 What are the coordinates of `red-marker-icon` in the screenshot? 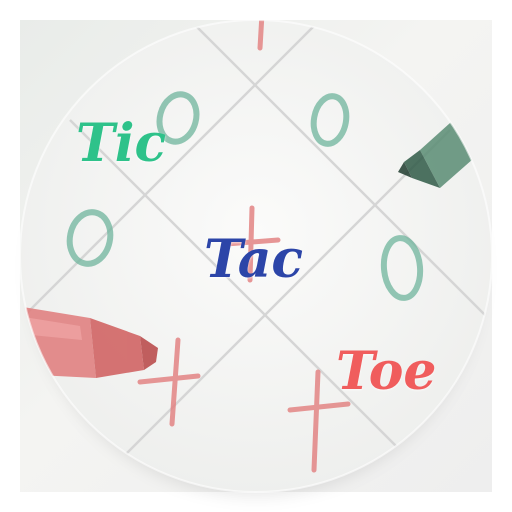 It's located at (89, 339).